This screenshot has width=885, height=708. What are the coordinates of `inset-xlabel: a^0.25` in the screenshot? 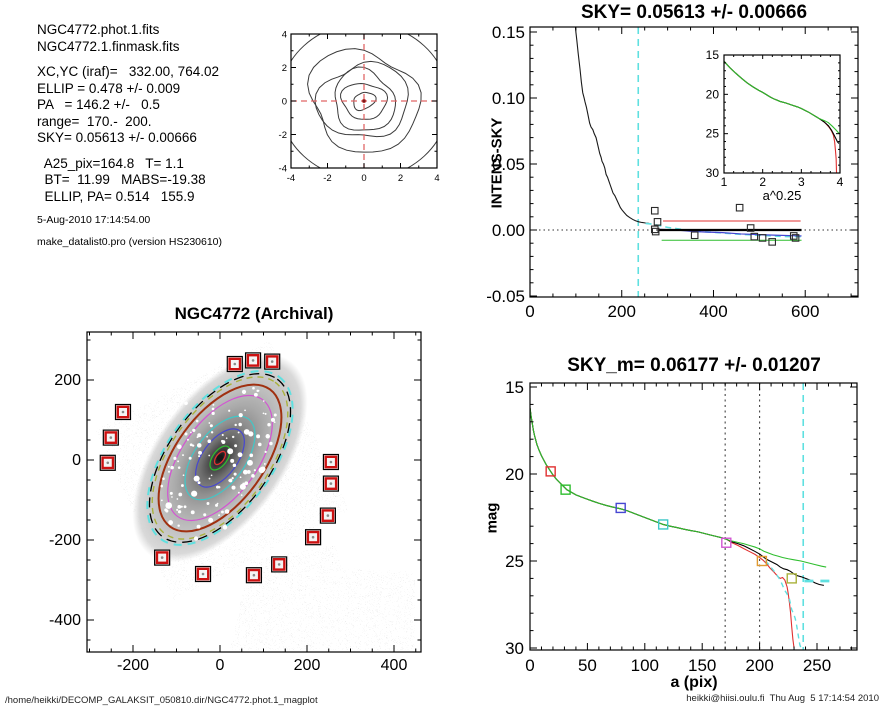 It's located at (782, 195).